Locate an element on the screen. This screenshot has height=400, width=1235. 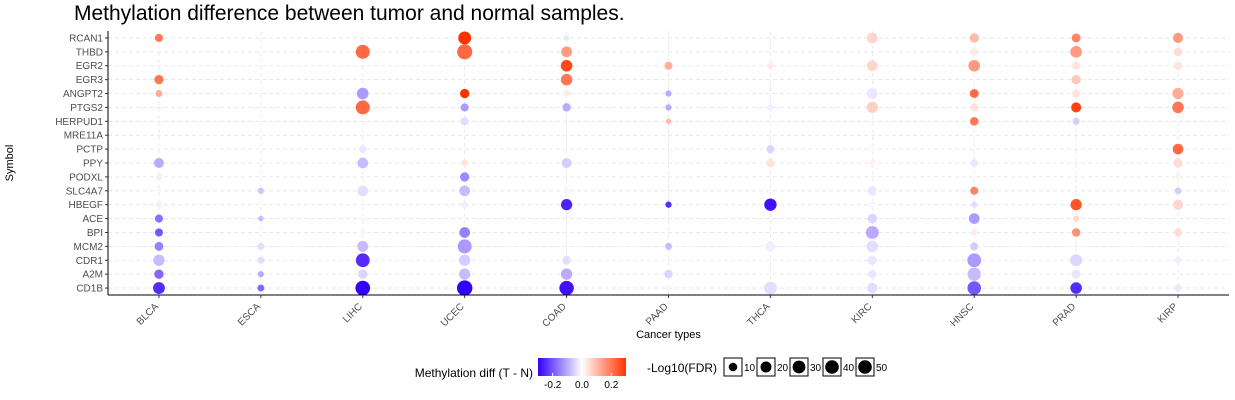
data-point-ace-blca is located at coordinates (158, 218).